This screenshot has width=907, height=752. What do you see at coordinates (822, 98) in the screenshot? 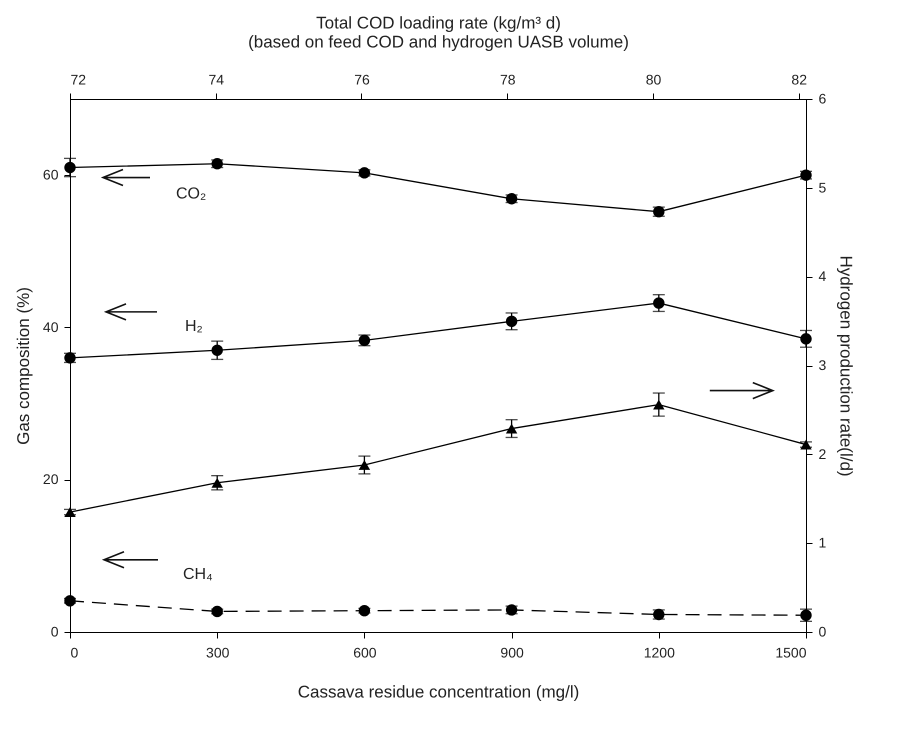
I see `y2-tick-label: 6` at bounding box center [822, 98].